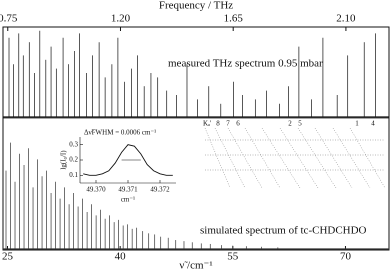  What do you see at coordinates (228, 124) in the screenshot?
I see `assignment-number: 7` at bounding box center [228, 124].